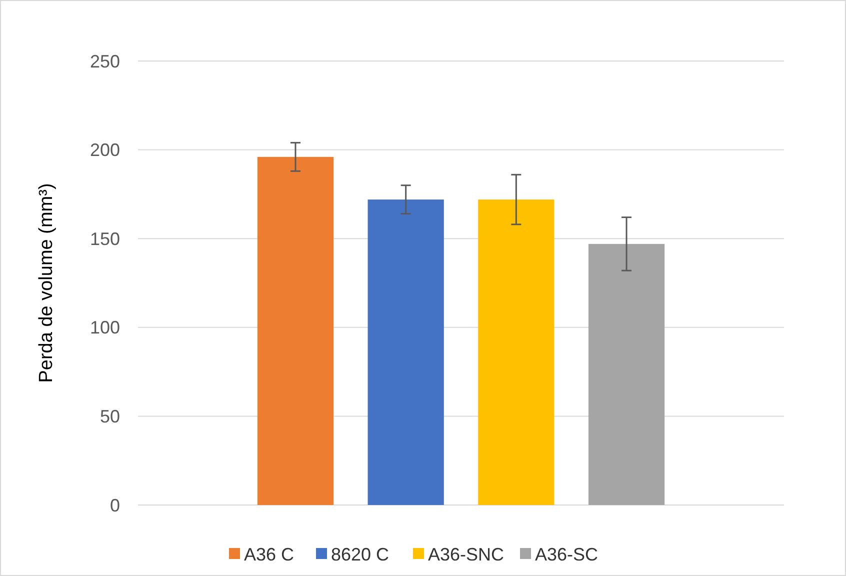 This screenshot has height=576, width=846. Describe the element at coordinates (105, 150) in the screenshot. I see `y-tick-label: 200` at that location.